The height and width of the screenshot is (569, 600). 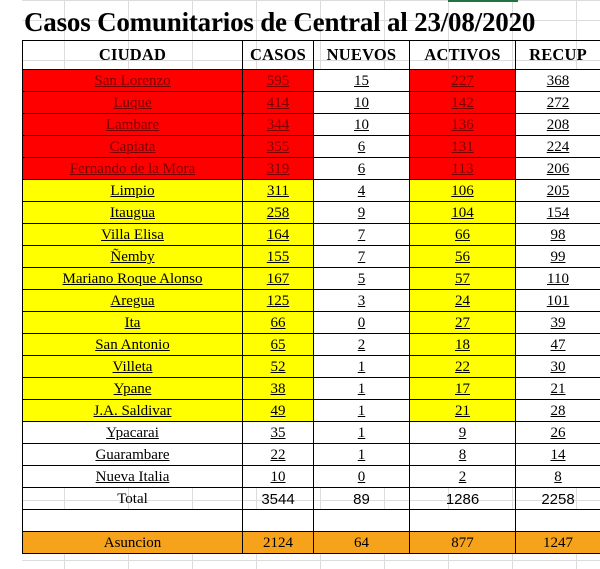 I want to click on cell-activos: 136, so click(x=462, y=124).